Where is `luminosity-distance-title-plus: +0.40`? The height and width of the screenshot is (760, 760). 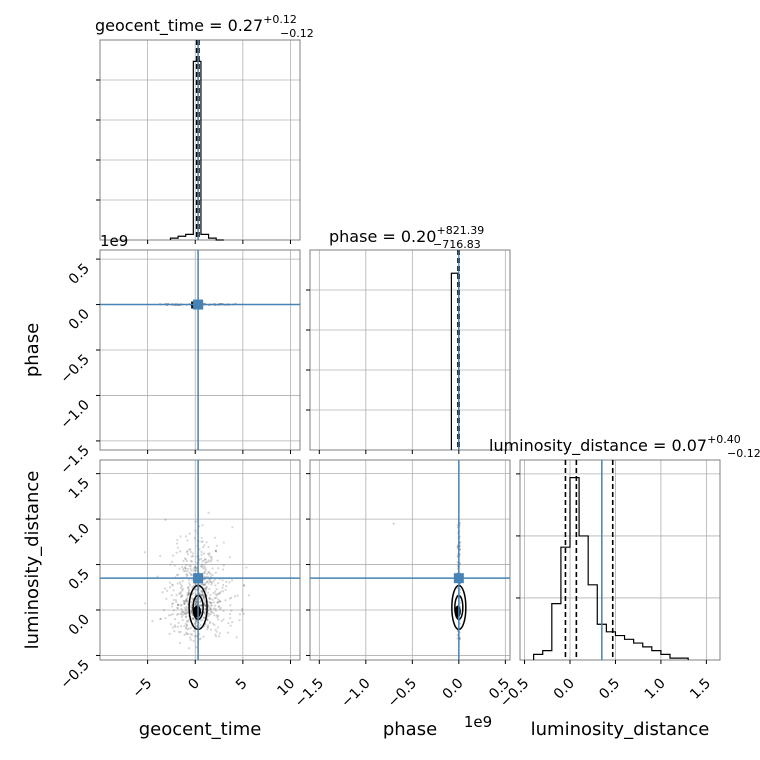
luminosity-distance-title-plus: +0.40 is located at coordinates (724, 439).